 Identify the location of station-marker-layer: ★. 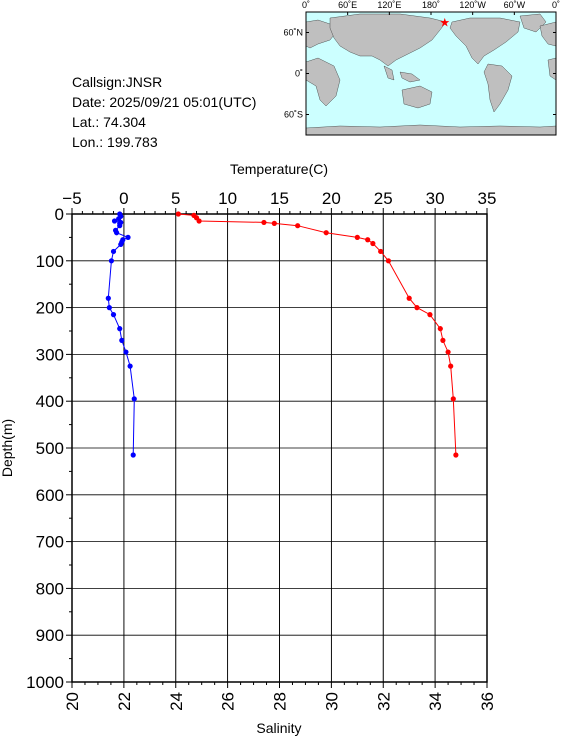
(444, 23).